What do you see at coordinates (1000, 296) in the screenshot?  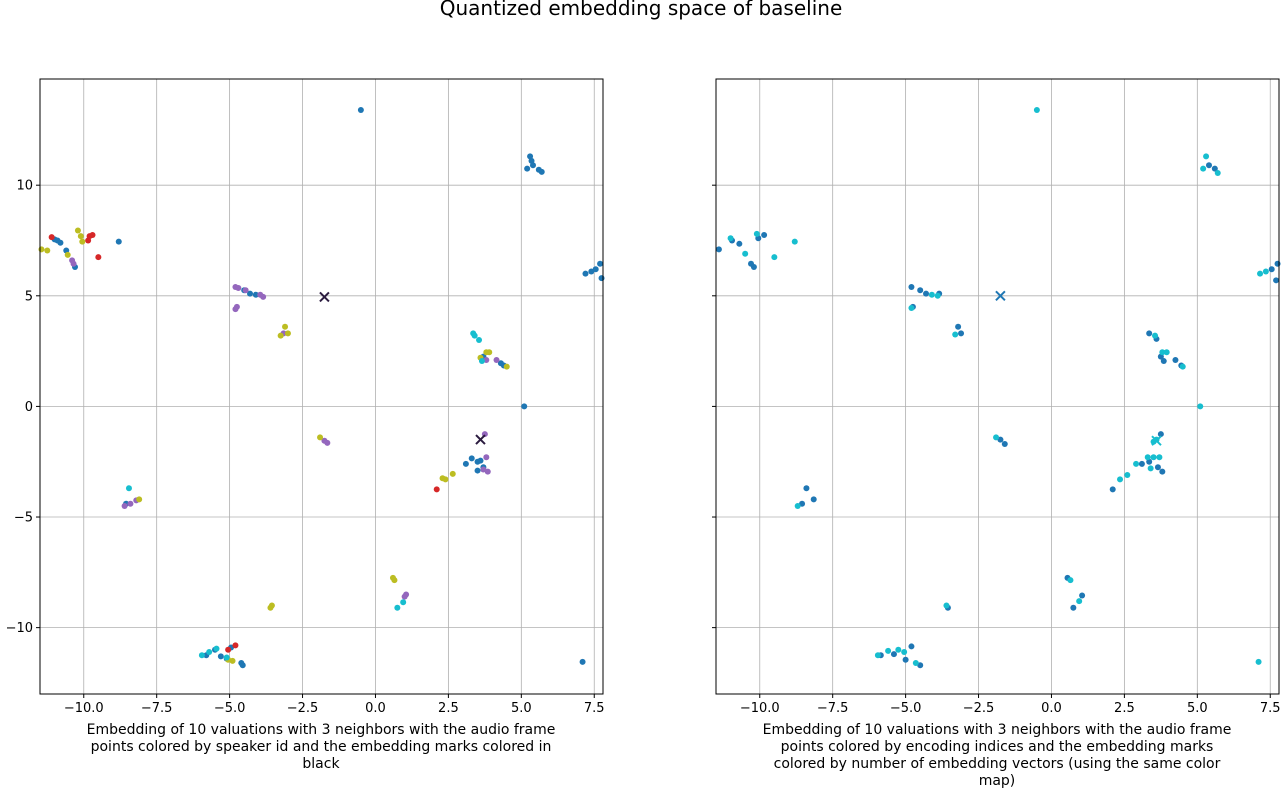 I see `right-embedding-mark` at bounding box center [1000, 296].